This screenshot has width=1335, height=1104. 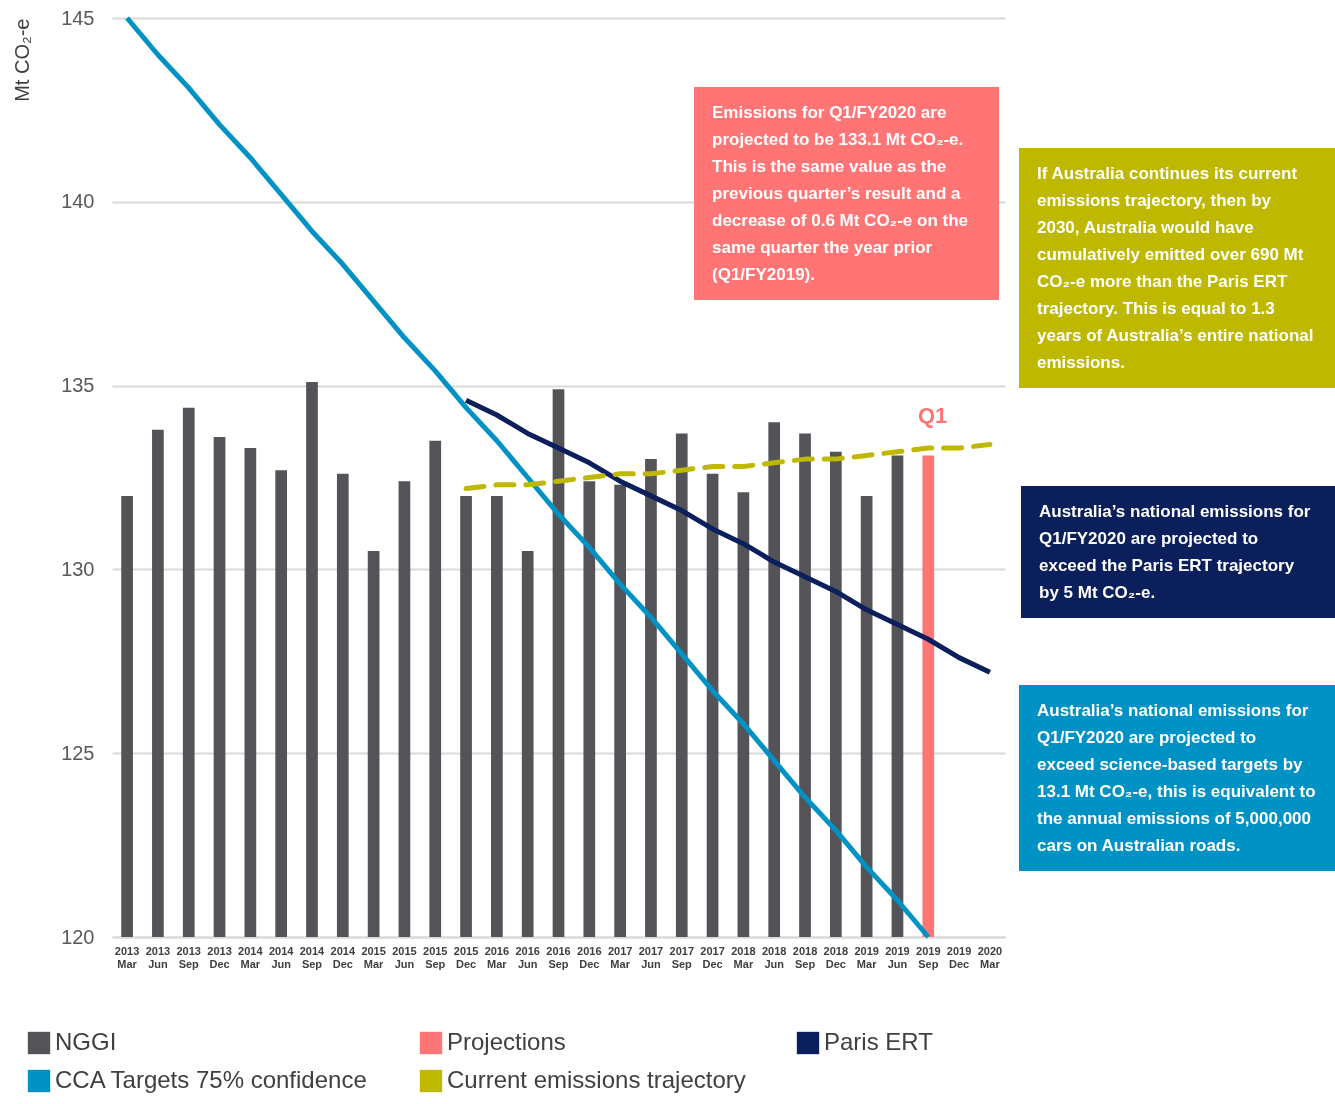 What do you see at coordinates (681, 957) in the screenshot?
I see `x-tick-label: 2017 Sep` at bounding box center [681, 957].